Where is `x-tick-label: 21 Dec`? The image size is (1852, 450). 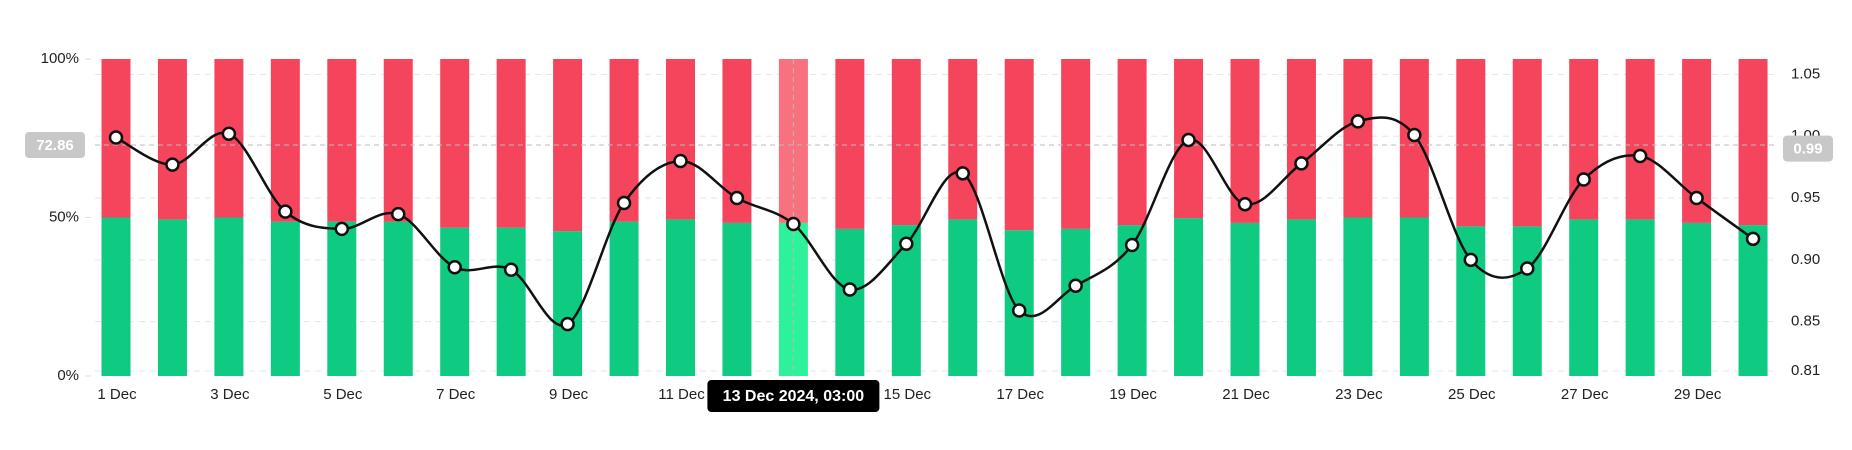
x-tick-label: 21 Dec is located at coordinates (1246, 394).